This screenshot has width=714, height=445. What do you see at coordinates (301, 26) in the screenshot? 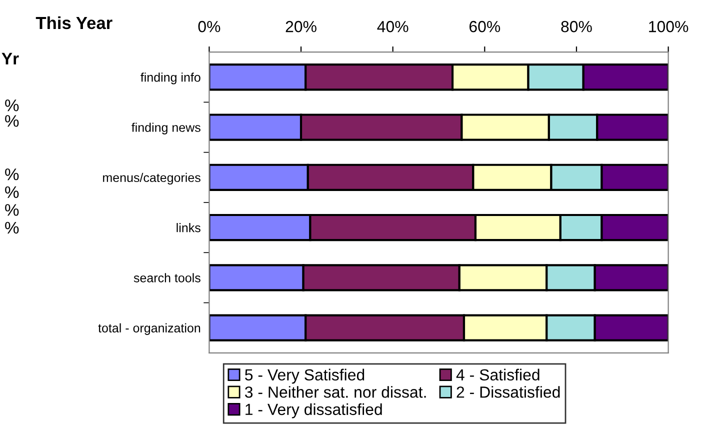
I see `x-tick-label: 20%` at bounding box center [301, 26].